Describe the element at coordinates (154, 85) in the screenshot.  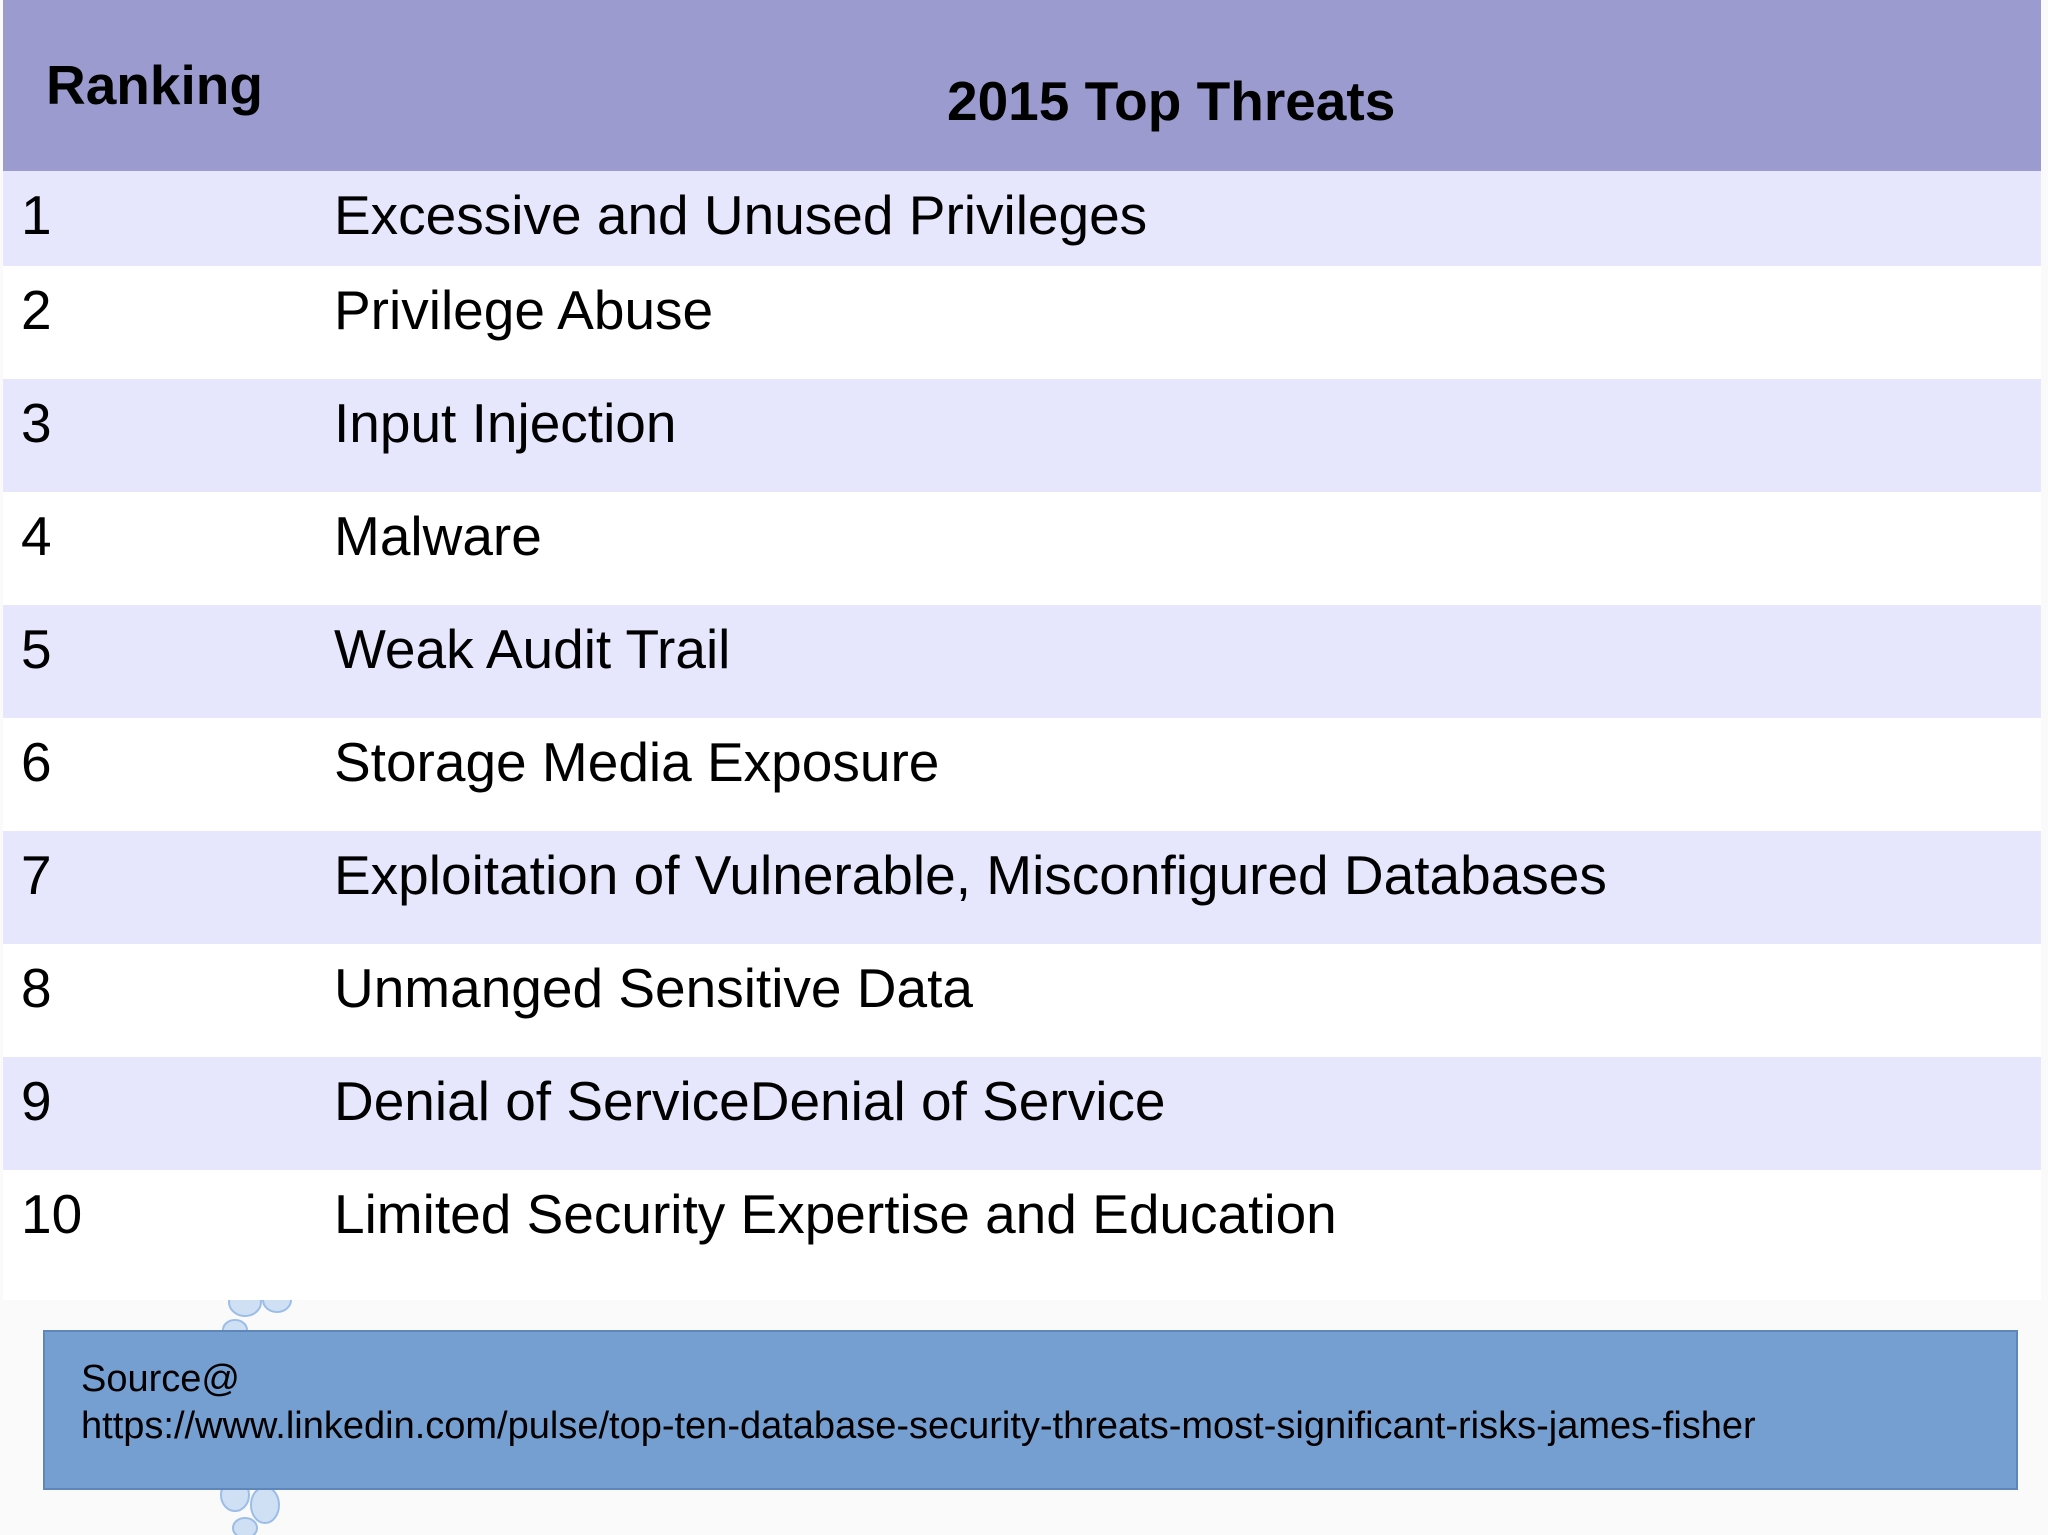
I see `ranking-column-header: Ranking` at that location.